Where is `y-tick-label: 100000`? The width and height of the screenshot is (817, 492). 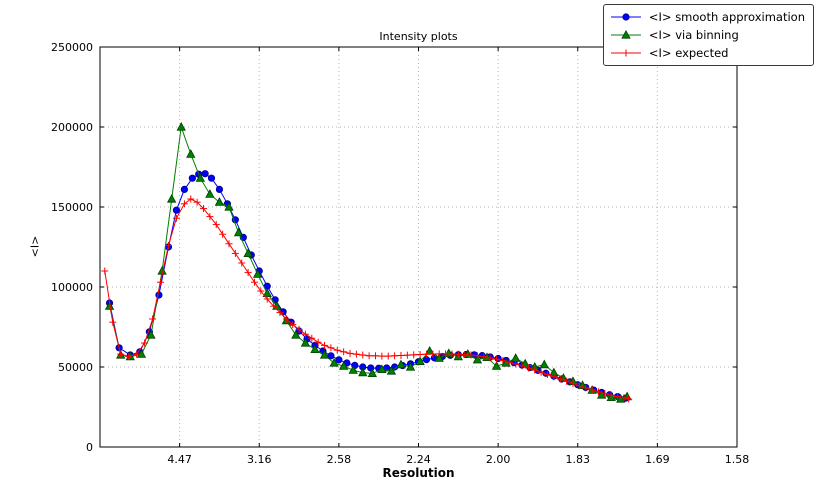
y-tick-label: 100000 is located at coordinates (72, 287).